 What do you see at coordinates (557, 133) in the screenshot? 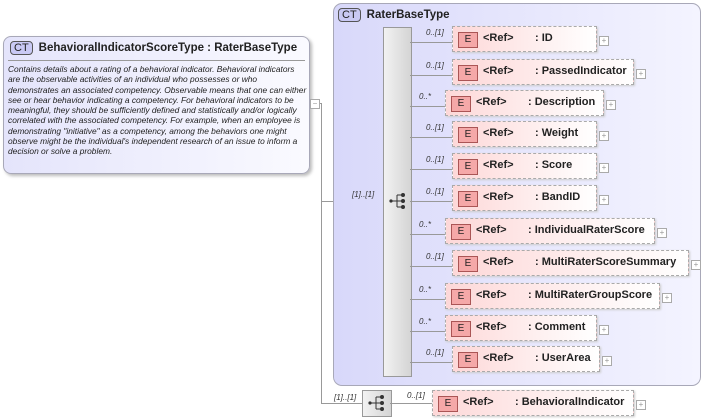
I see `element-name: : Weight` at bounding box center [557, 133].